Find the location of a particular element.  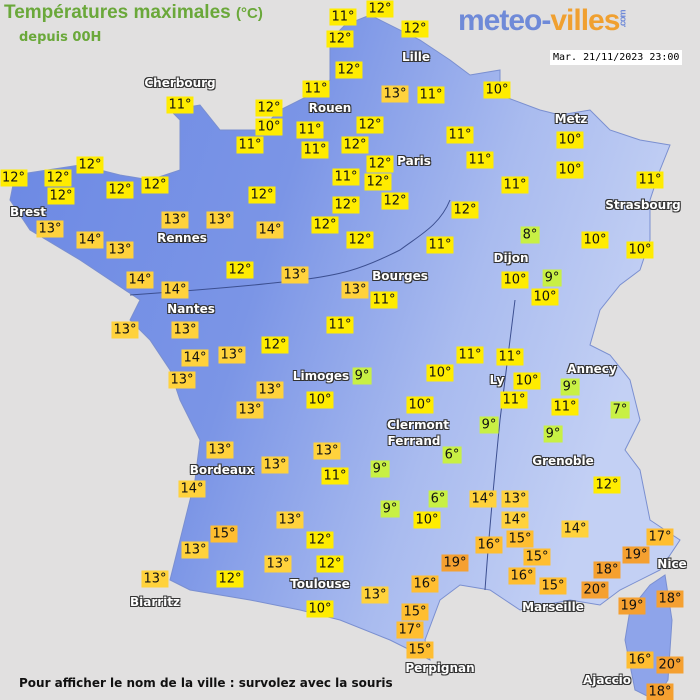

temperature-badge: 7° is located at coordinates (620, 410).